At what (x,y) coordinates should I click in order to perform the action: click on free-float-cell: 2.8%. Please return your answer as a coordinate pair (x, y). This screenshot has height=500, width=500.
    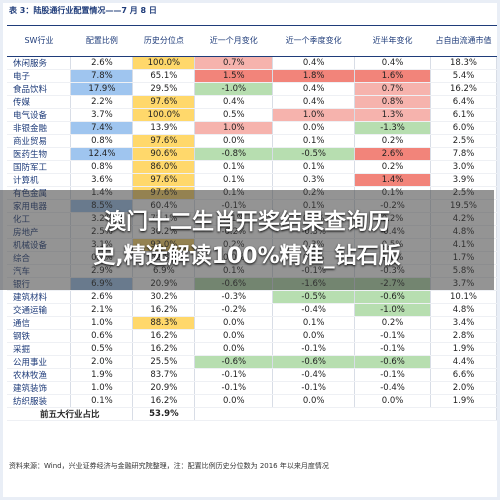
    Looking at the image, I should click on (463, 336).